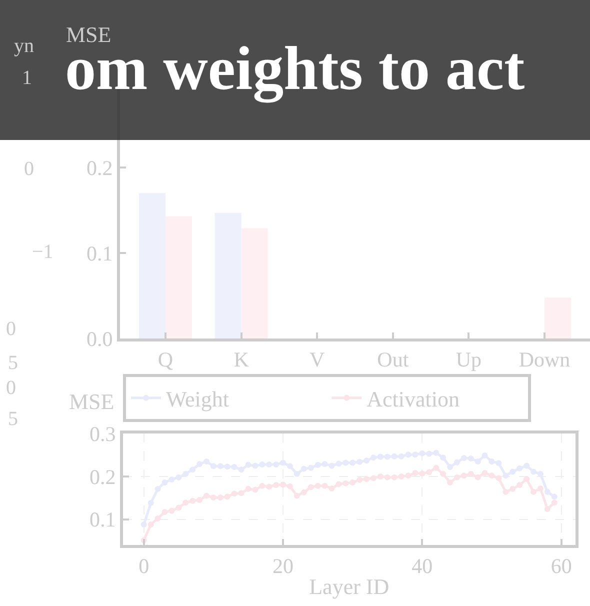 The image size is (590, 606). What do you see at coordinates (24, 46) in the screenshot?
I see `text: yn` at bounding box center [24, 46].